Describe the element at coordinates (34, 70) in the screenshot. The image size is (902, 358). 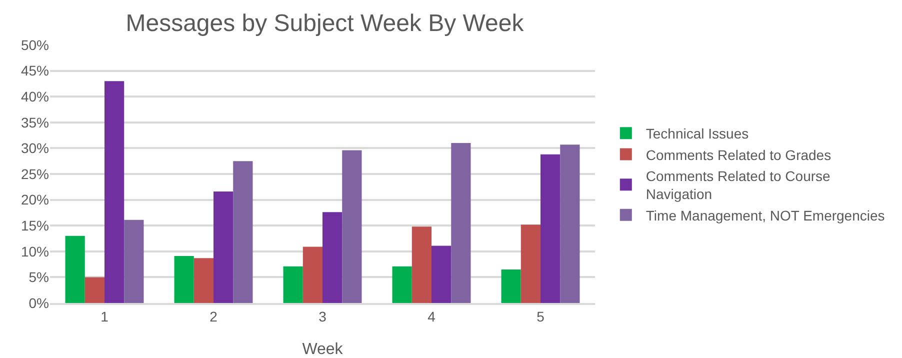
I see `y-tick-label: 45%` at that location.